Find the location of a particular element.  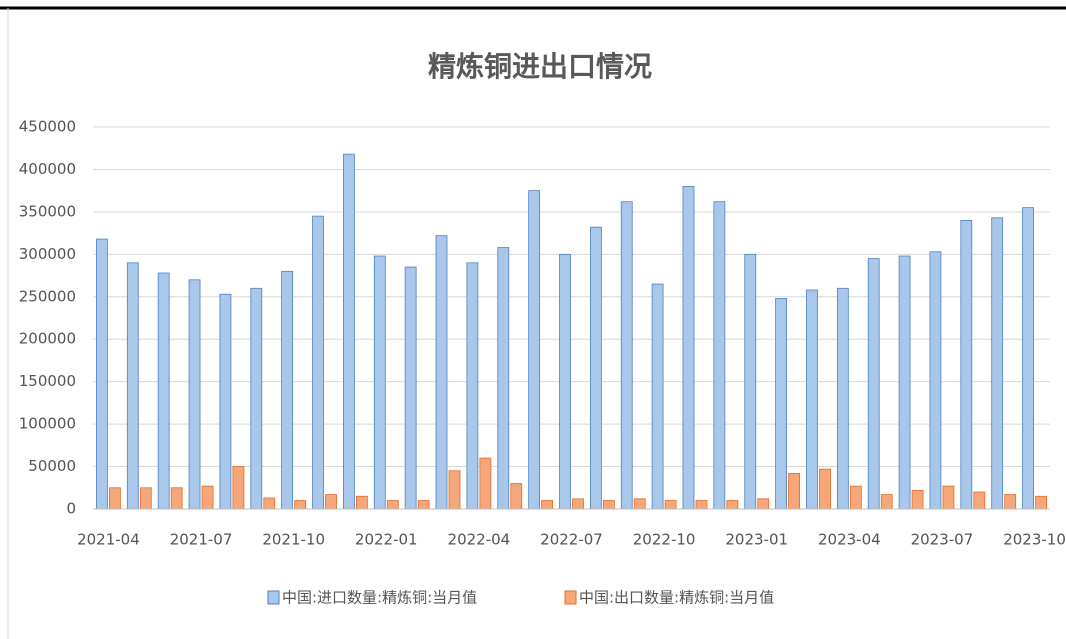

x-tick-label: 2022-04 is located at coordinates (479, 540).